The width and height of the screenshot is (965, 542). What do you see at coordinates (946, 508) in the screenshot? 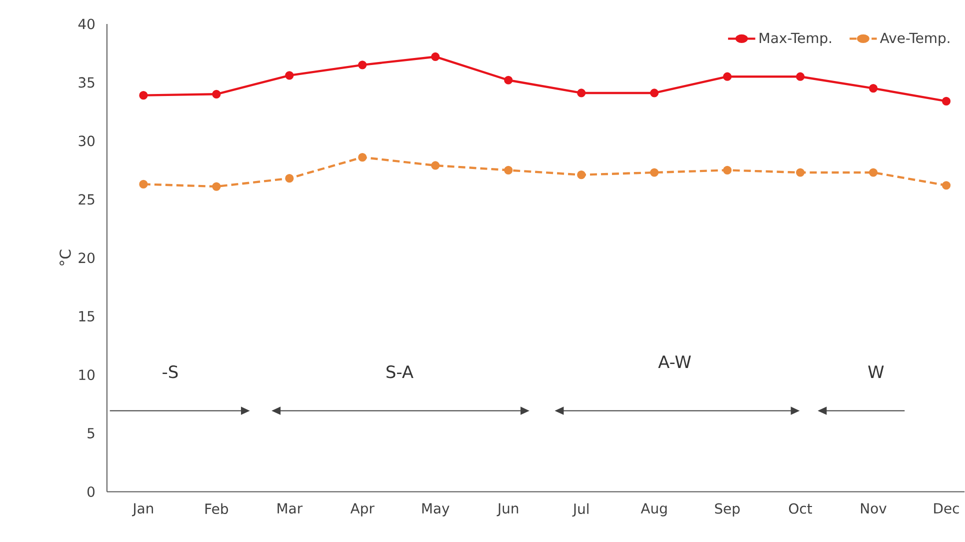
I see `x-tick-label: Dec` at bounding box center [946, 508].